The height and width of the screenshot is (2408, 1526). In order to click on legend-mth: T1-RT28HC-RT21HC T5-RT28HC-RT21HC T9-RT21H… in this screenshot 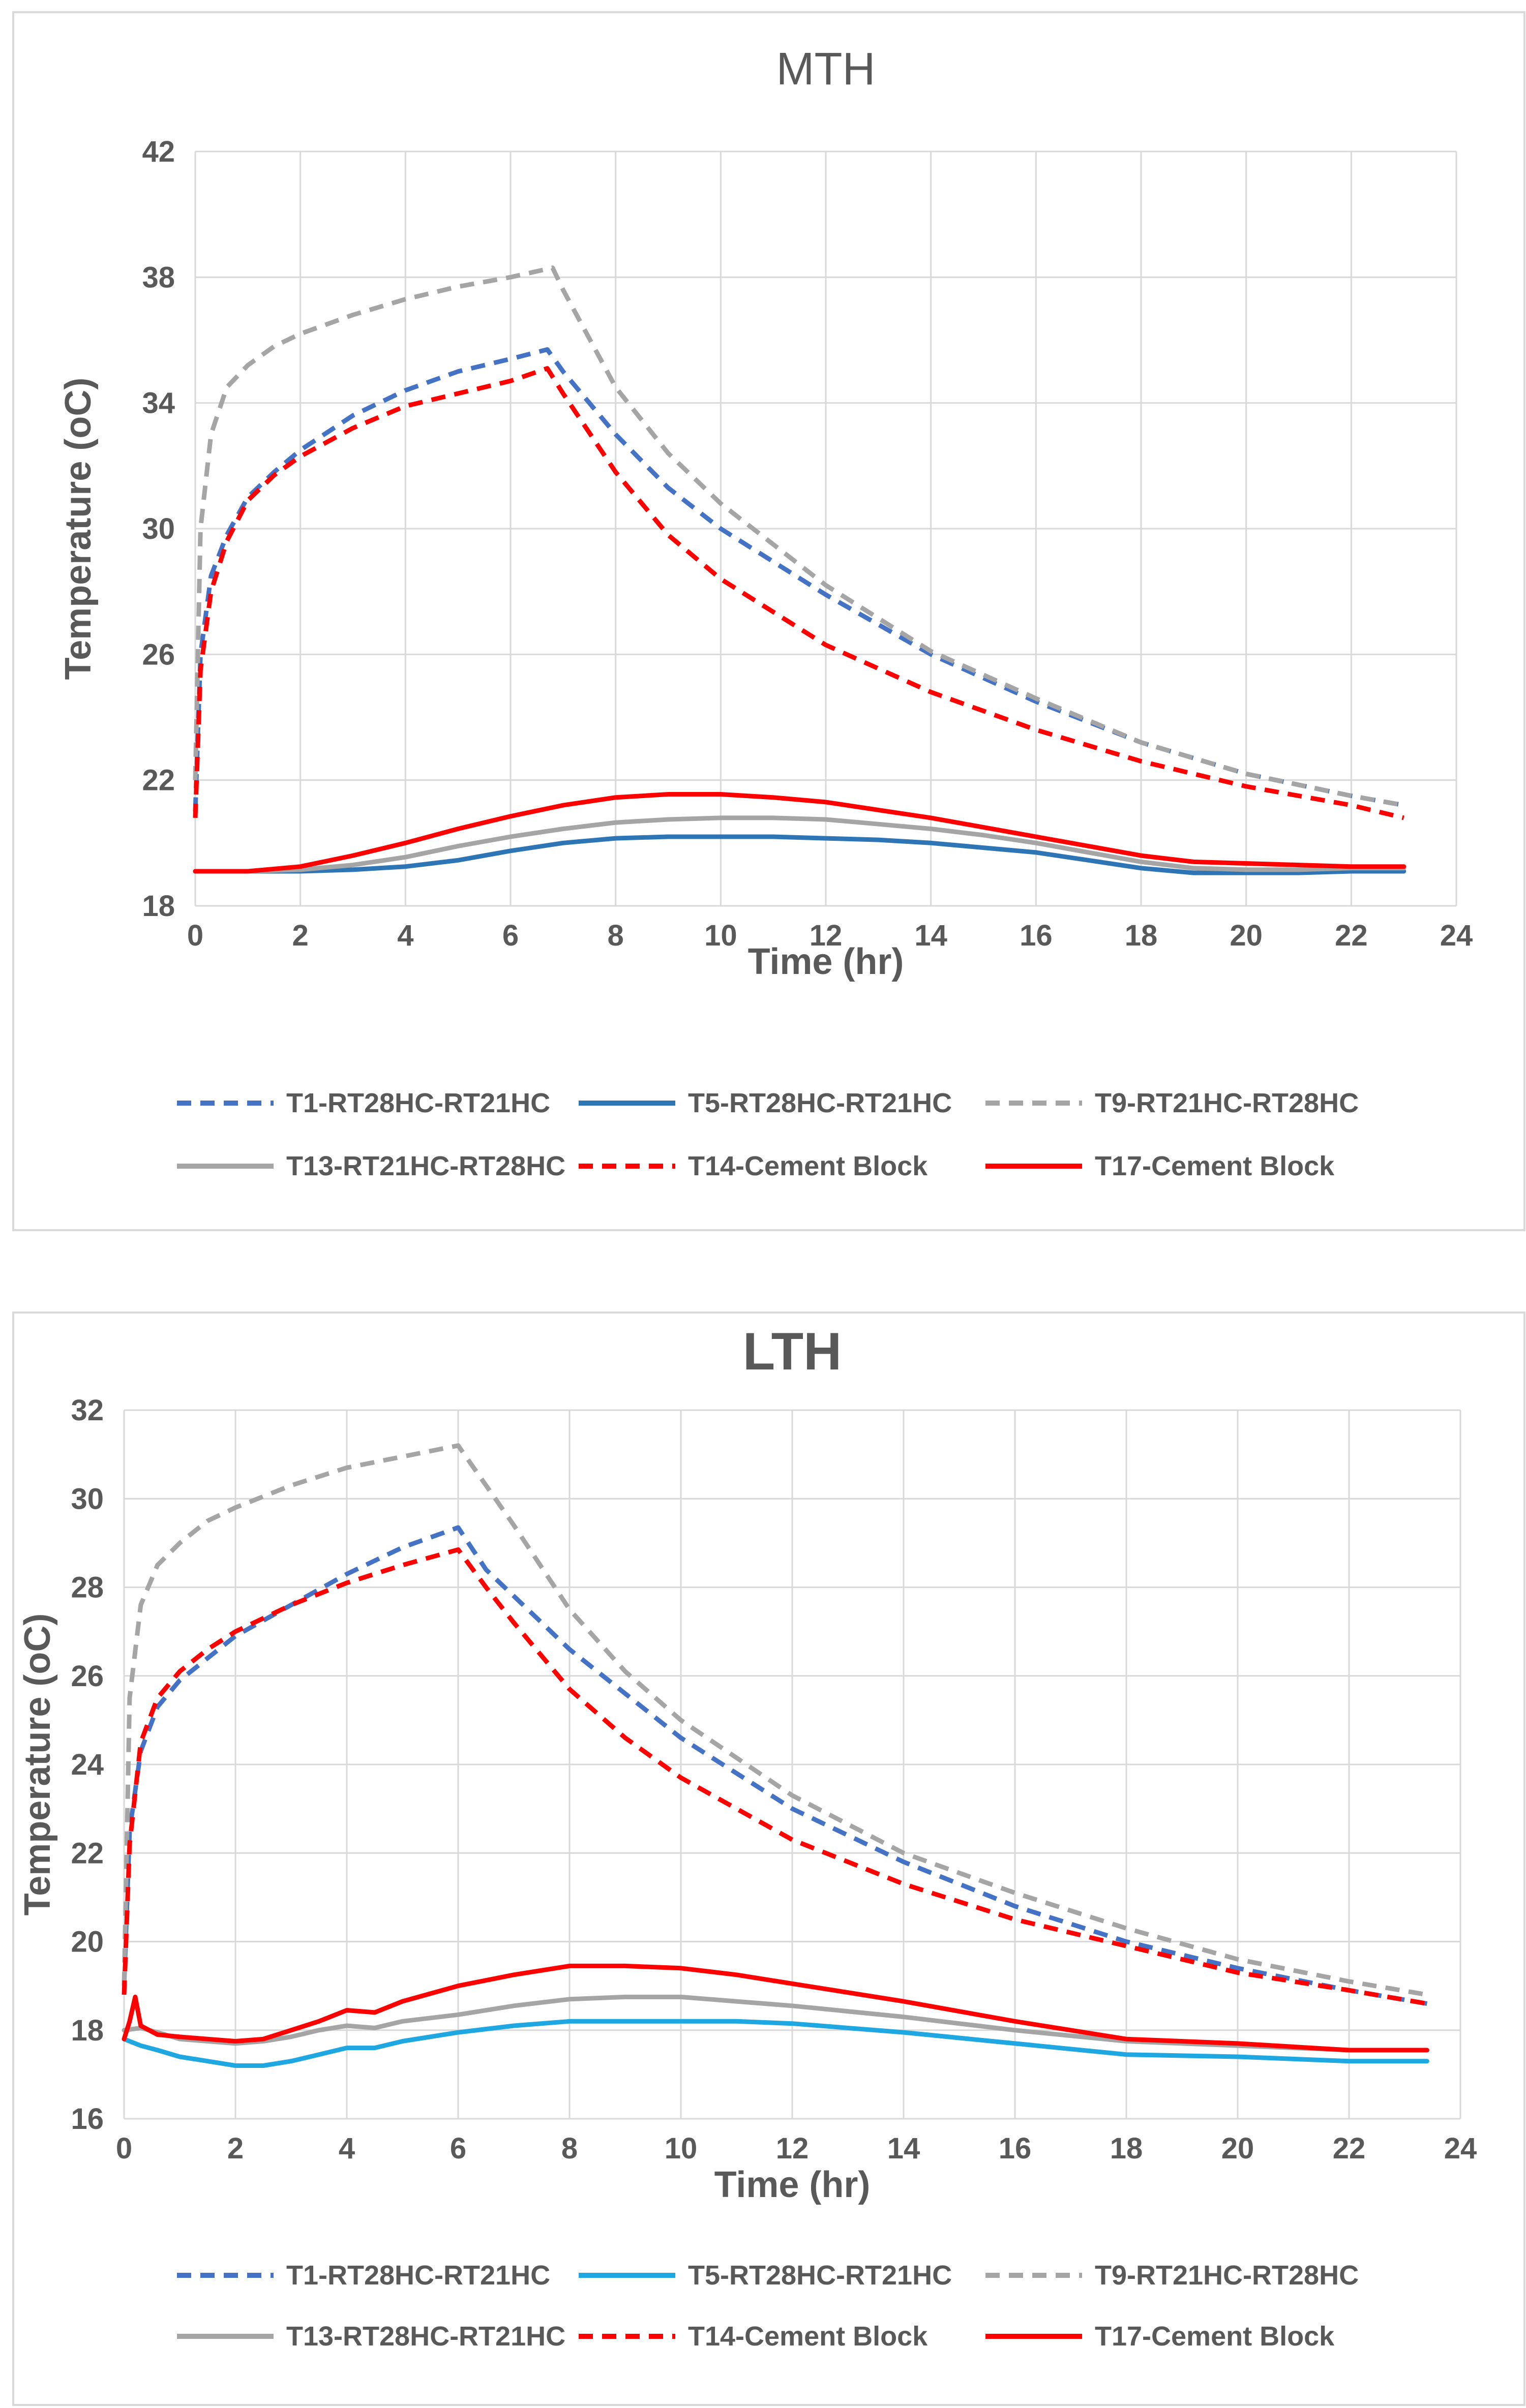, I will do `click(768, 1134)`.